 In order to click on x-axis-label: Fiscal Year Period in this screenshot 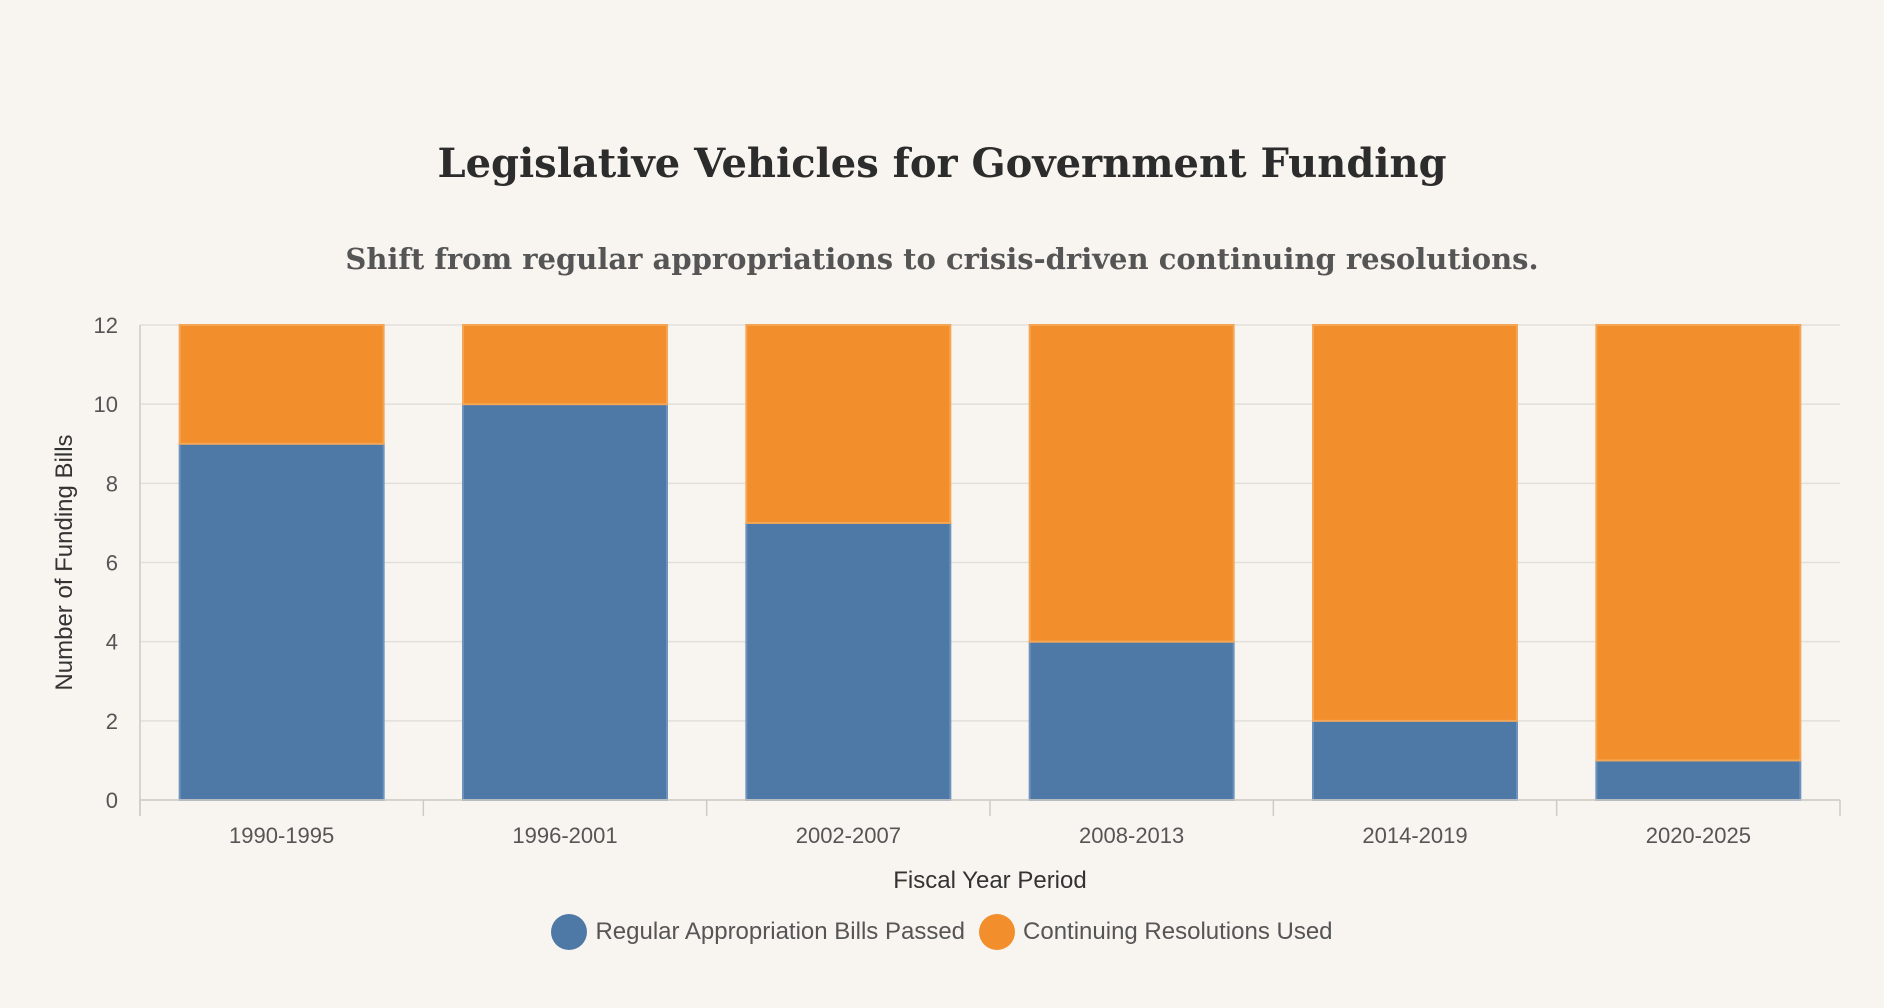, I will do `click(989, 880)`.